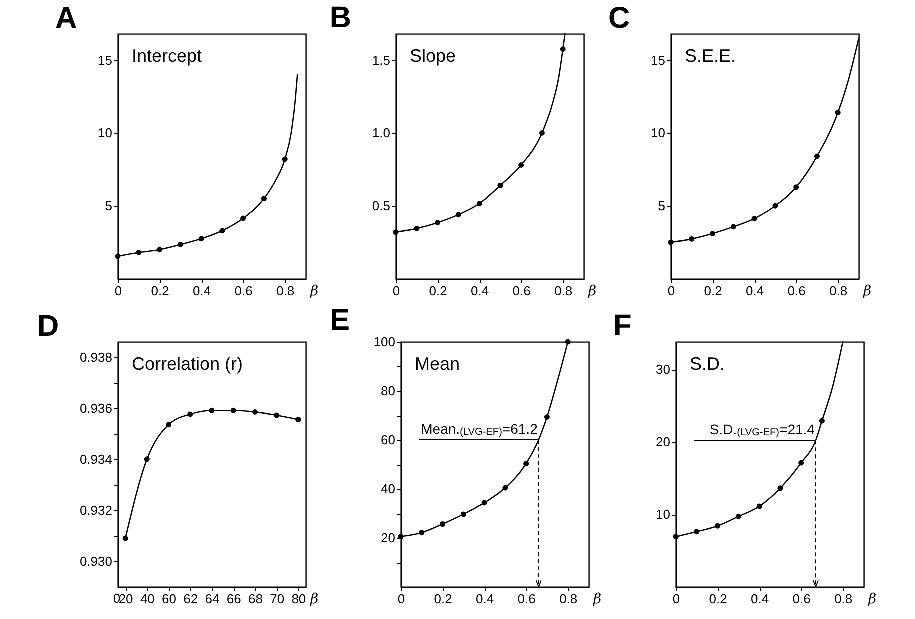  What do you see at coordinates (96, 357) in the screenshot?
I see `y-tick-label: 0.938` at bounding box center [96, 357].